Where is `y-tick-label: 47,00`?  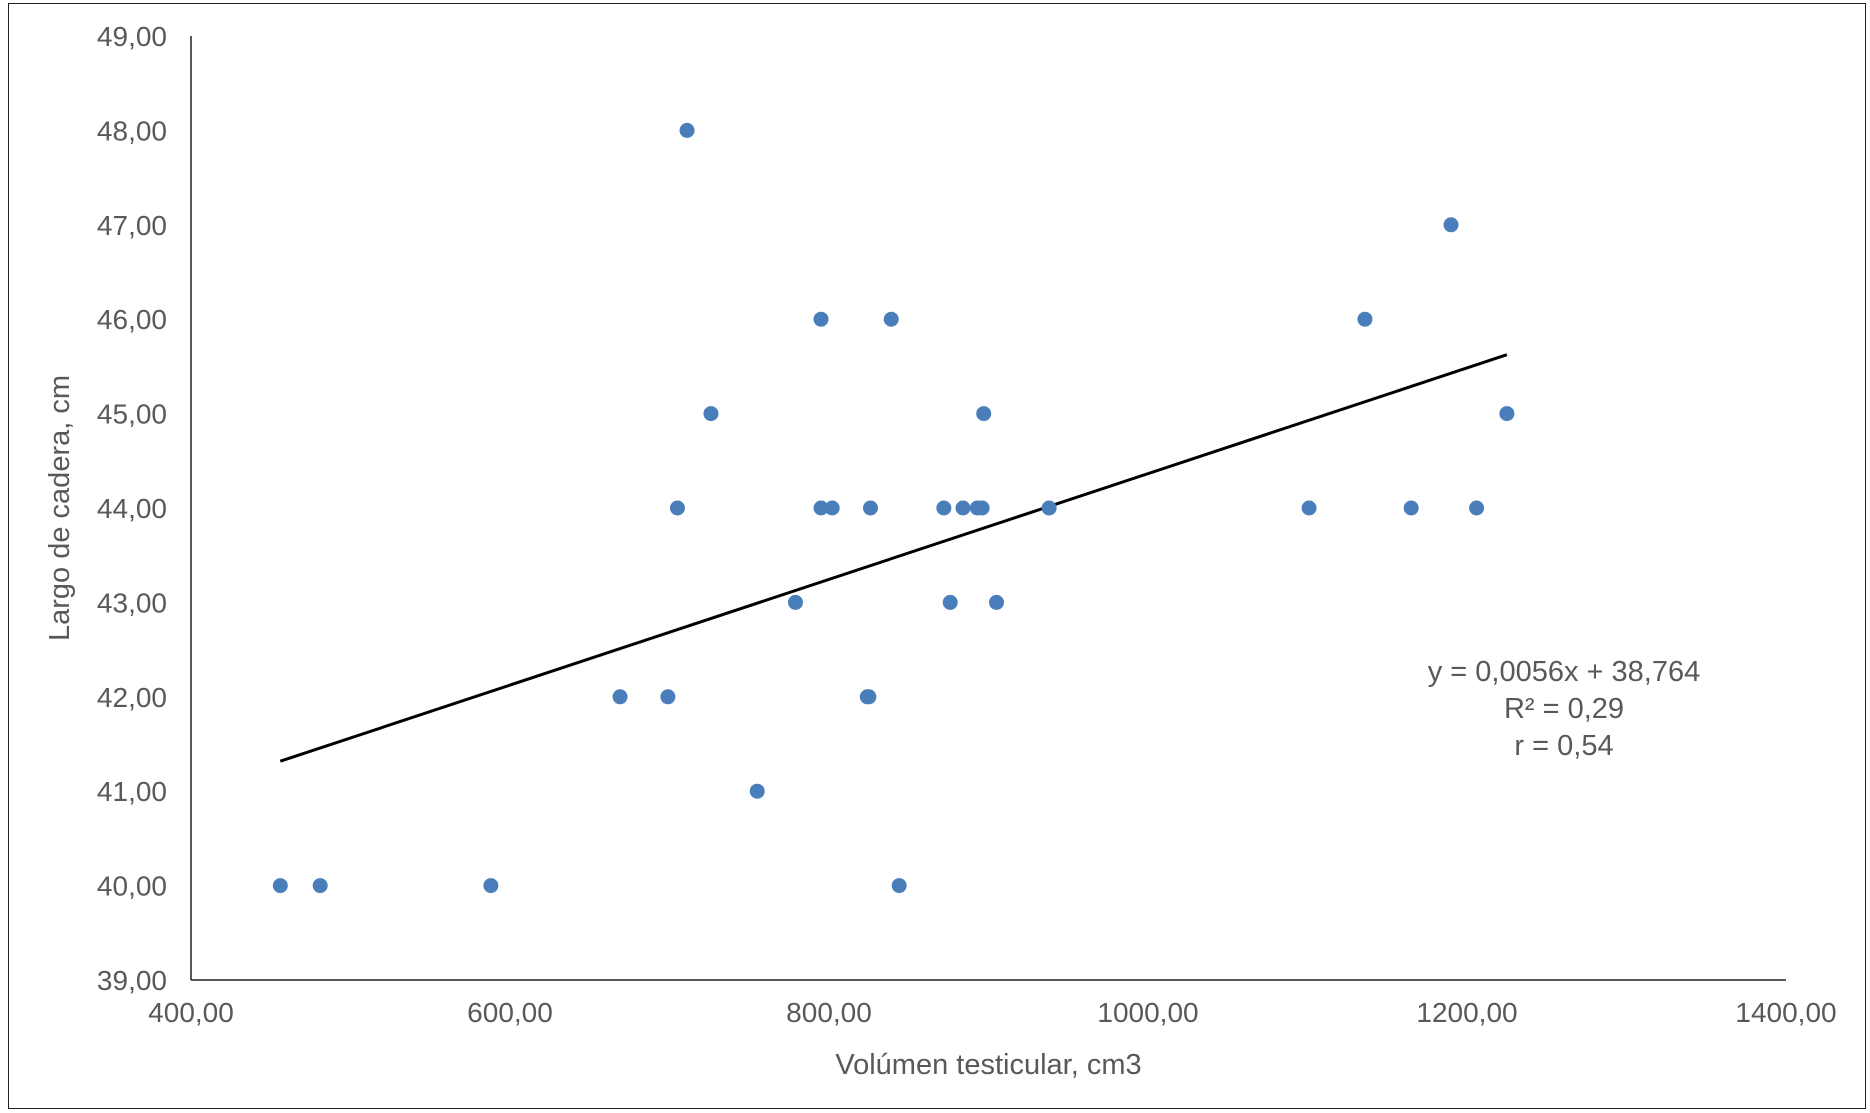
y-tick-label: 47,00 is located at coordinates (132, 225).